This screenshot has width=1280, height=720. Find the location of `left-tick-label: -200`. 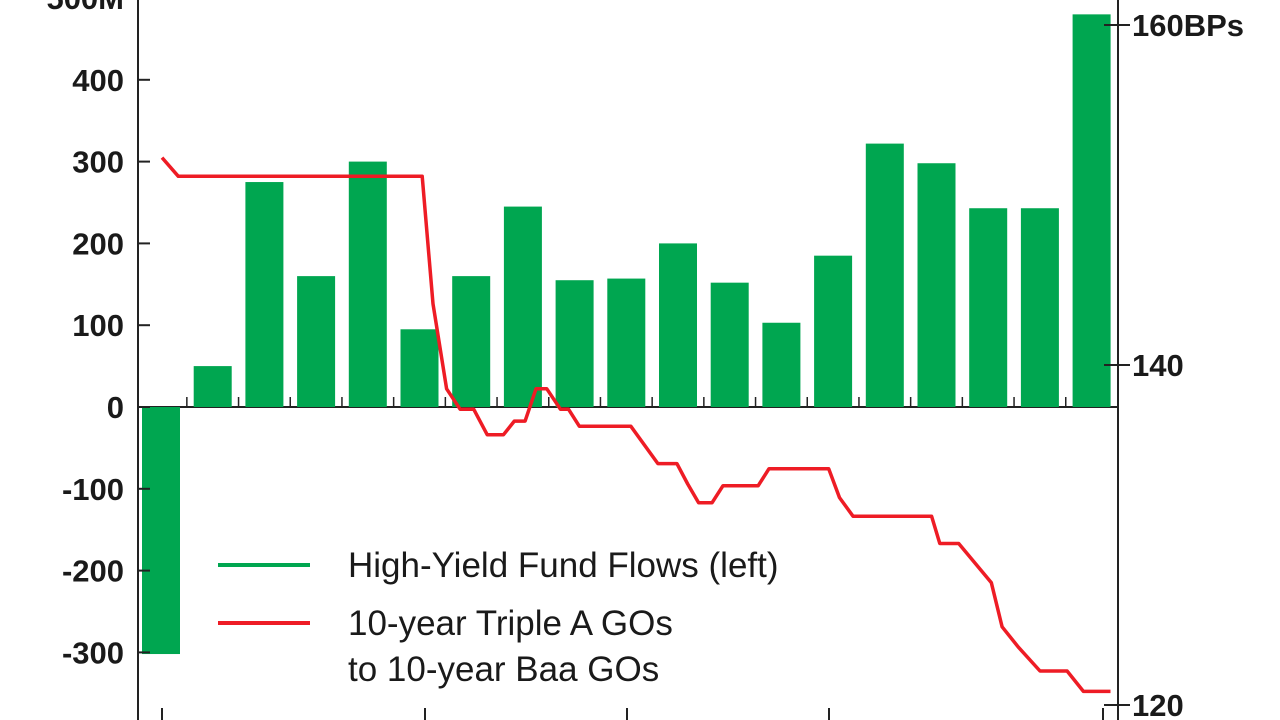

left-tick-label: -200 is located at coordinates (93, 571).